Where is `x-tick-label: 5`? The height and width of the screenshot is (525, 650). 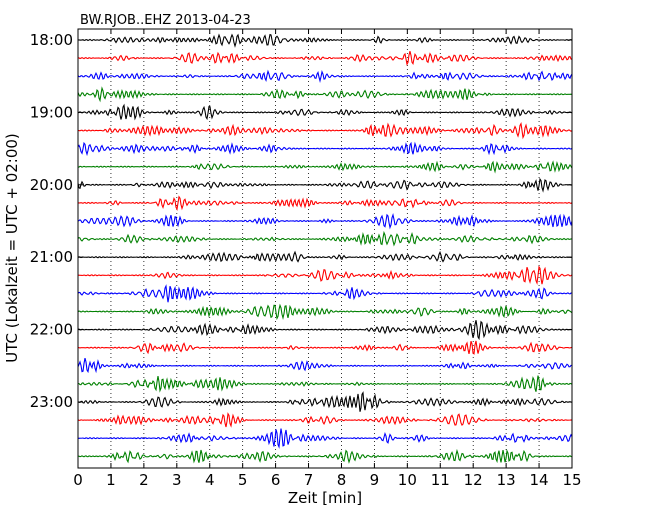
x-tick-label: 5 is located at coordinates (243, 480).